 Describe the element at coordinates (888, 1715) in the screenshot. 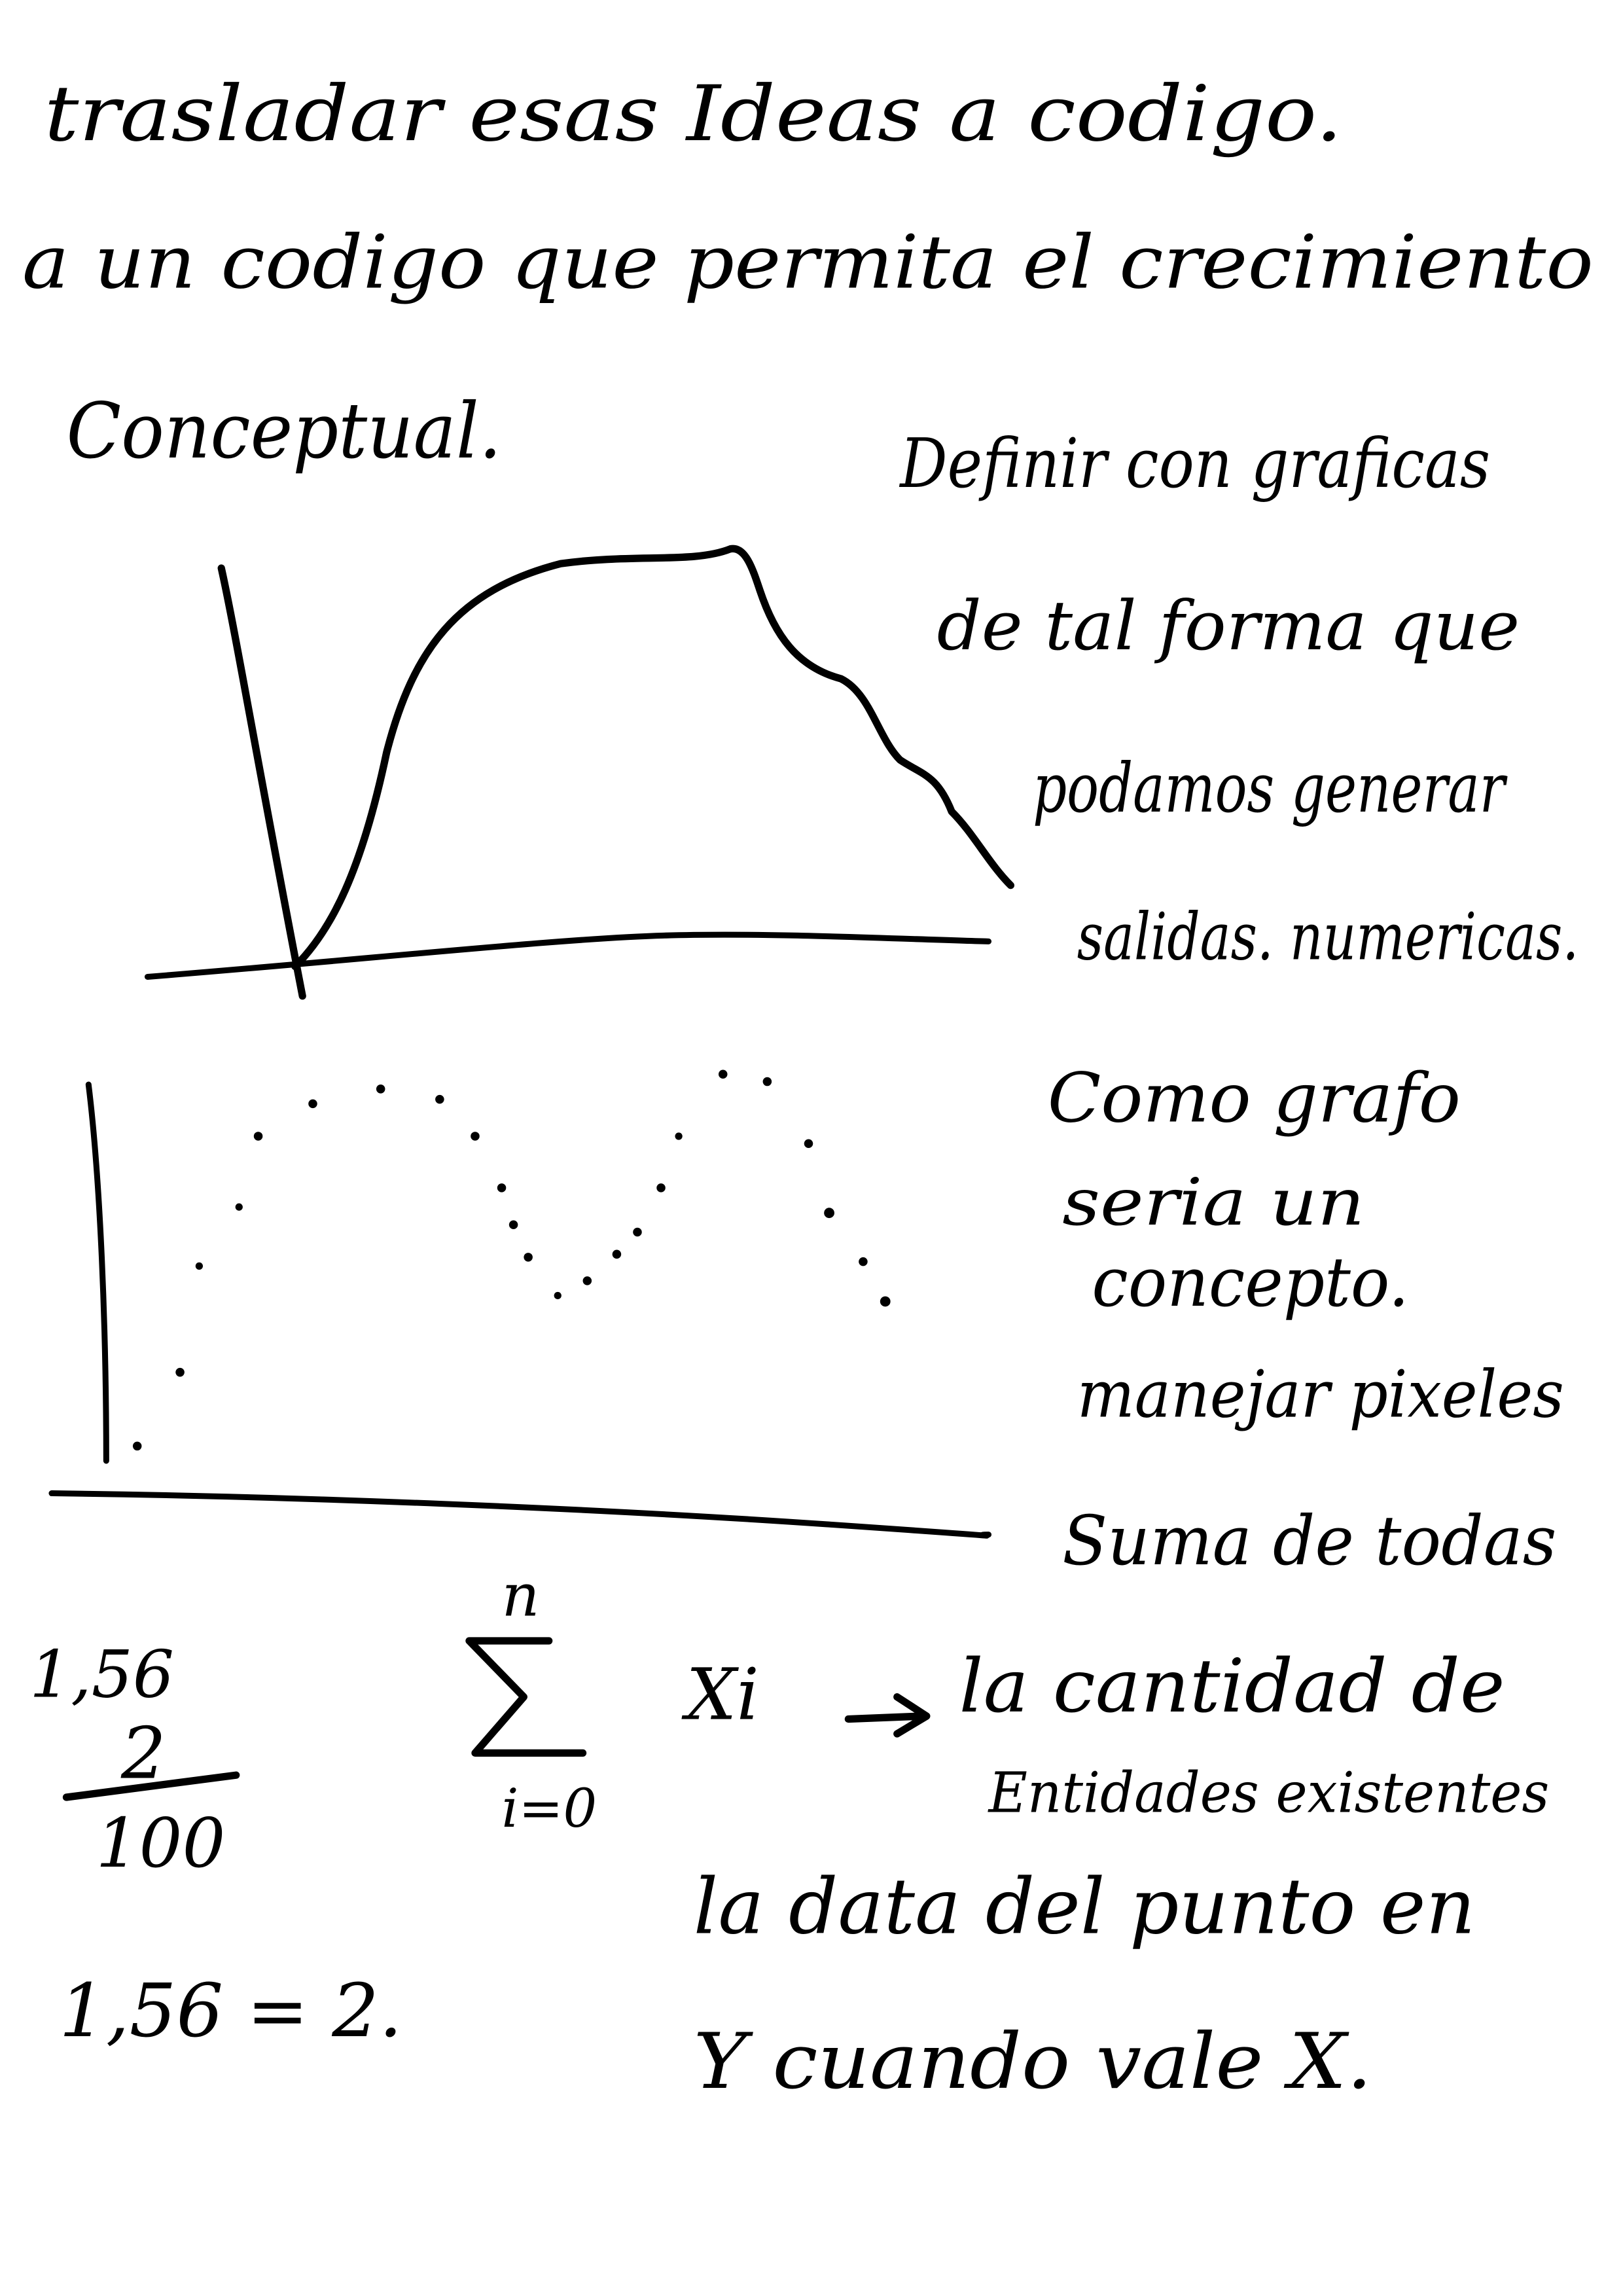

I see `arrow` at that location.